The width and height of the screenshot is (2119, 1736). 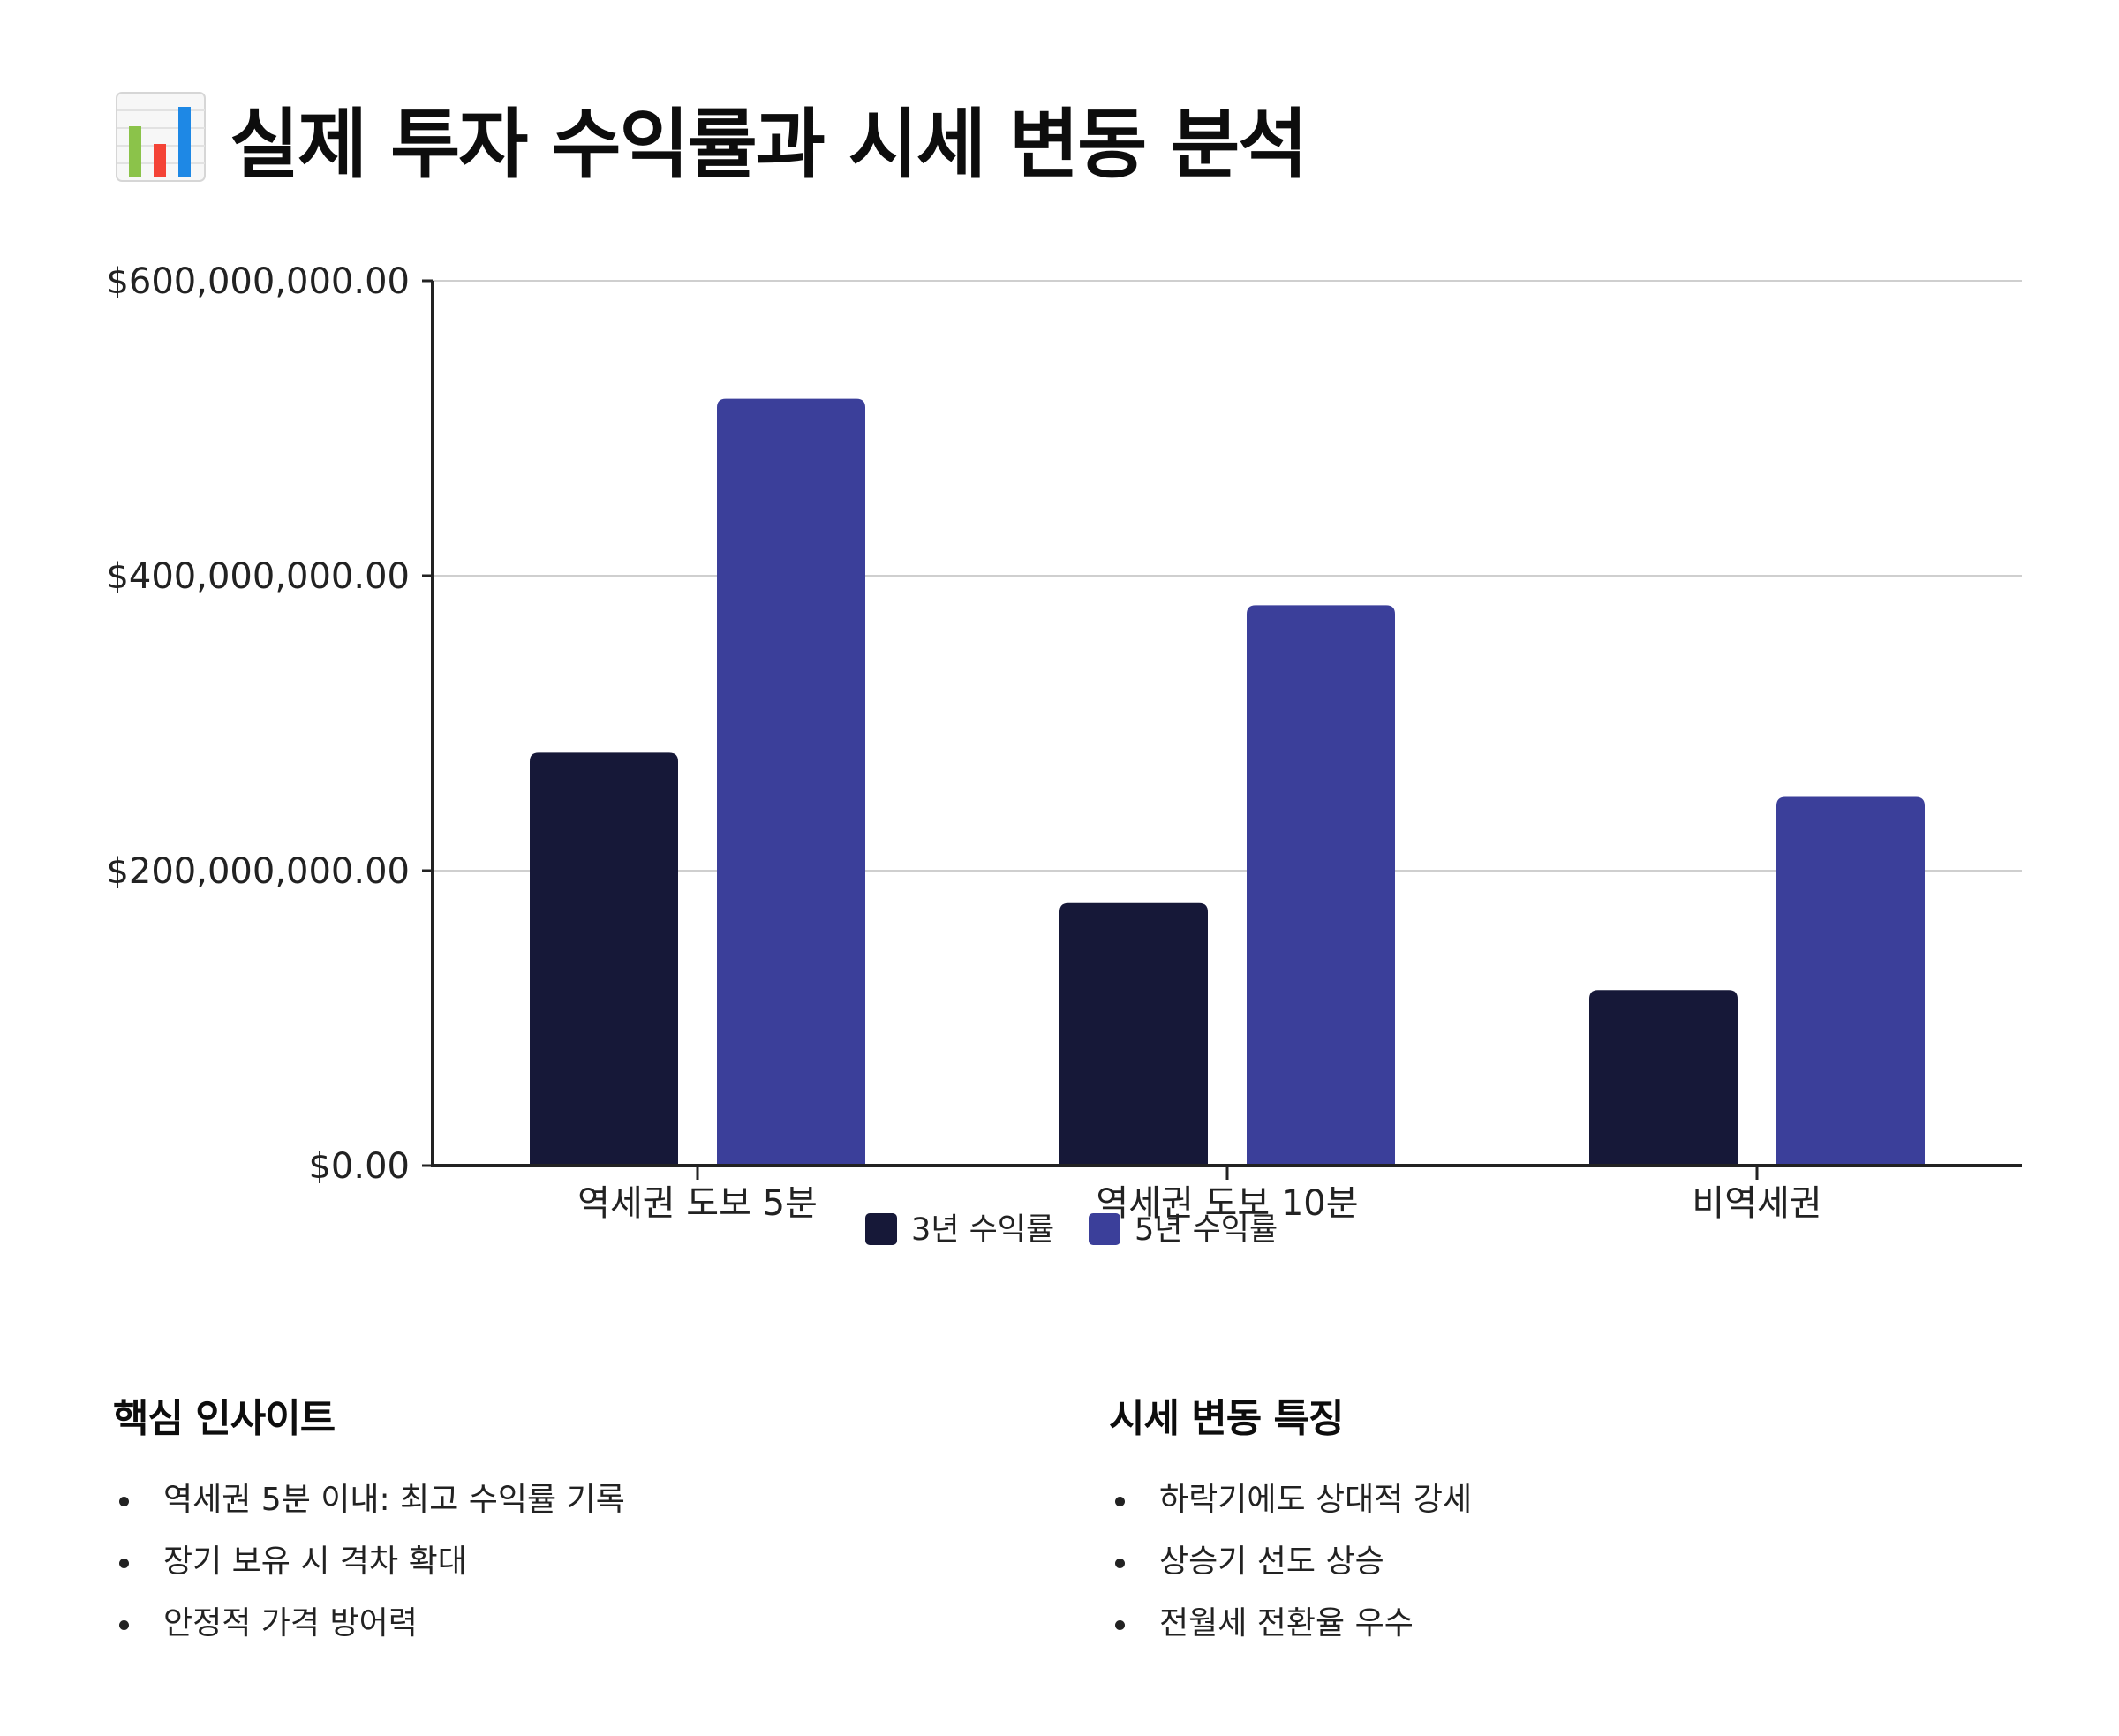 I want to click on x-tick-label: 역세권 도보 10분, so click(x=1227, y=1204).